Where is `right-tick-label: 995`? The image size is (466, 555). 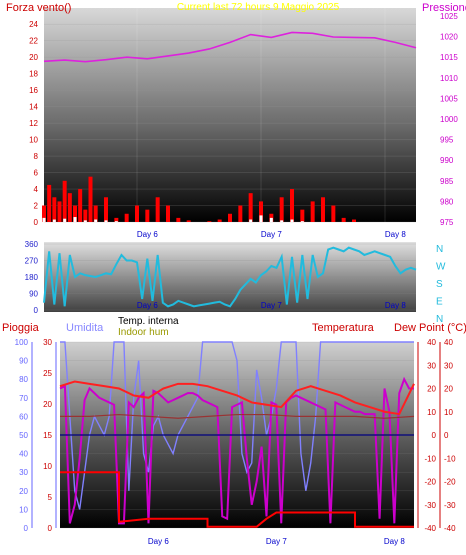
right-tick-label: 995 is located at coordinates (447, 140).